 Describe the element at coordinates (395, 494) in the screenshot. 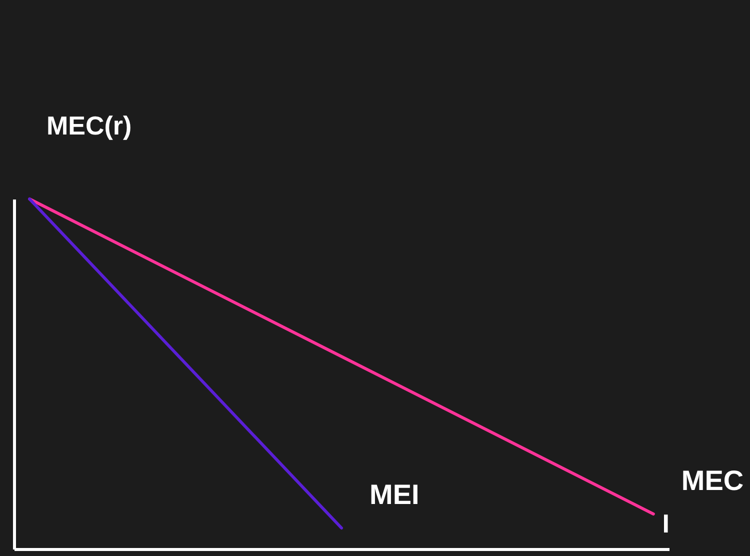

I see `series-label: MEI` at that location.